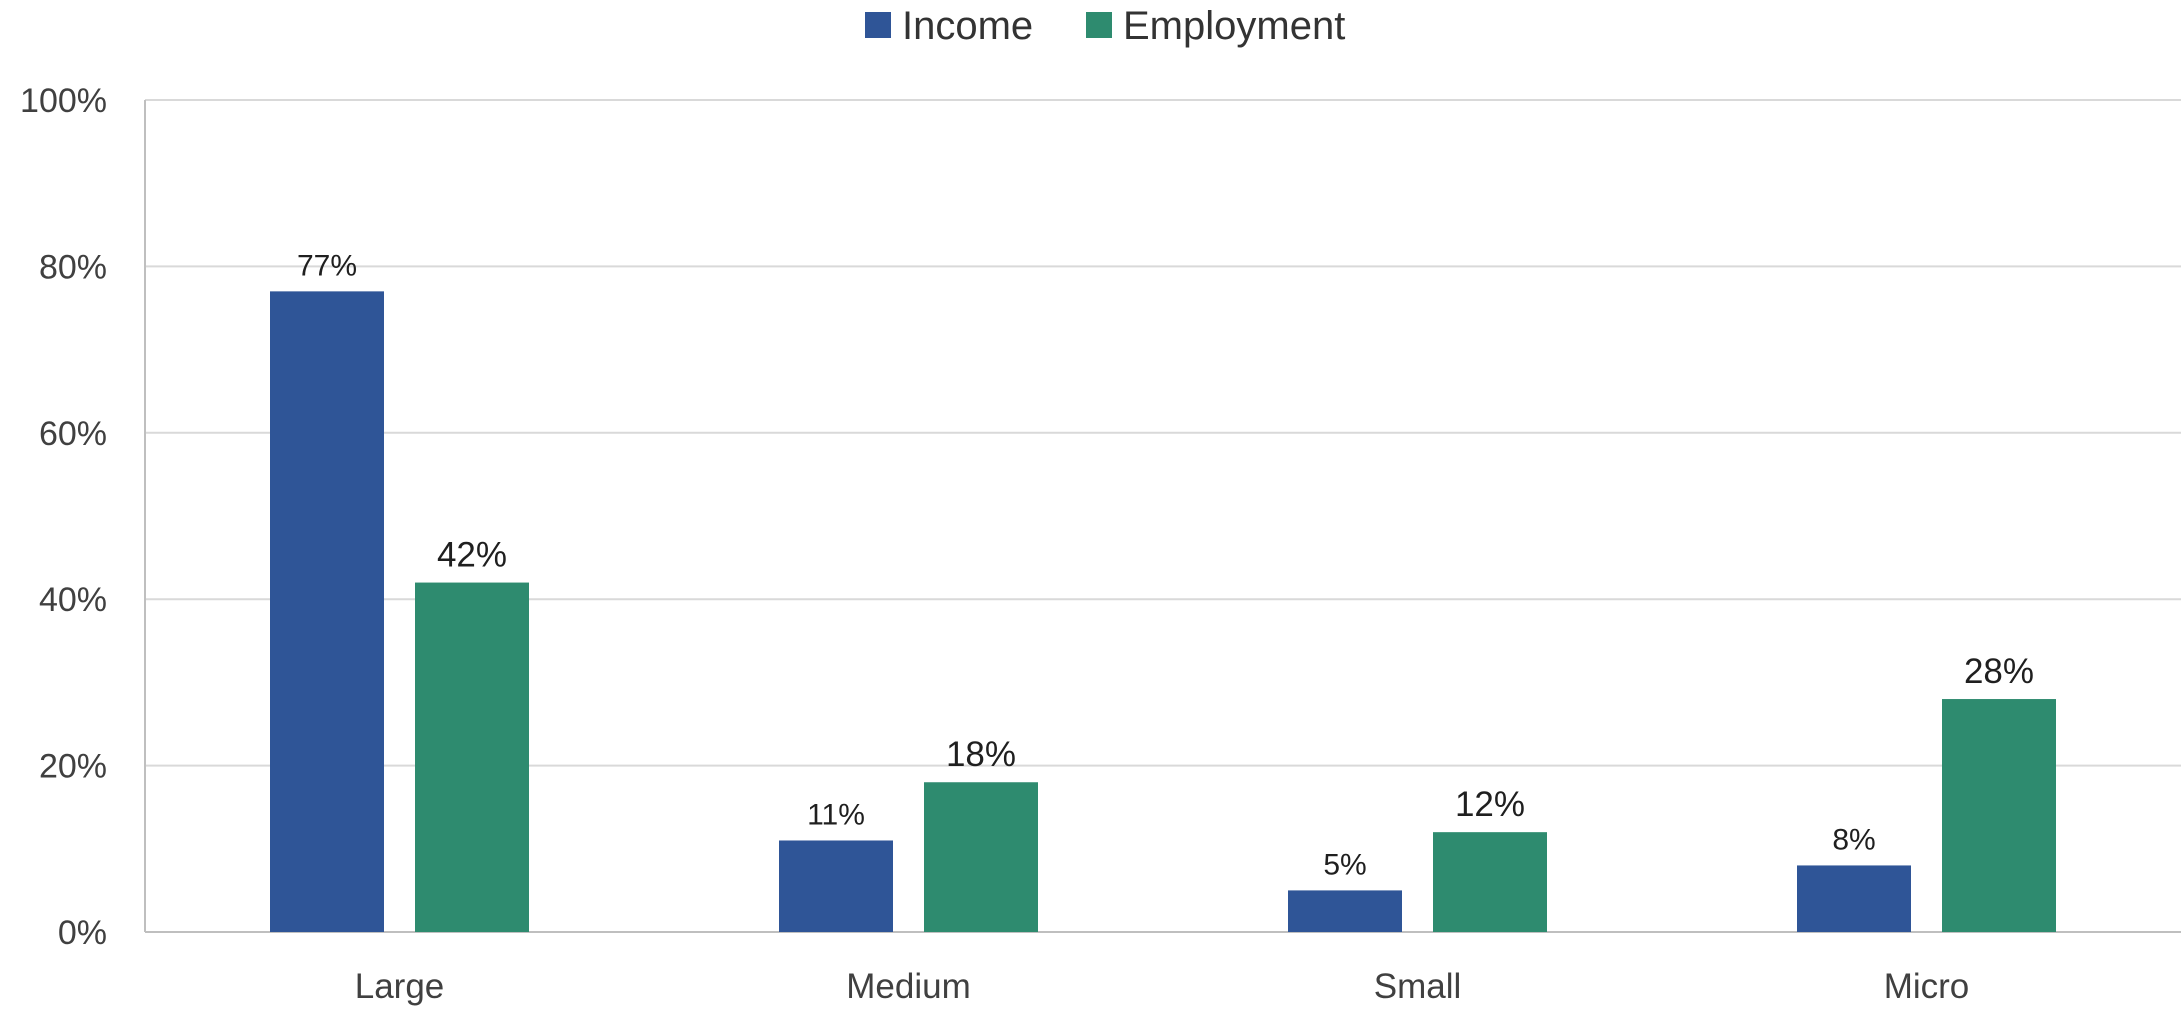  Describe the element at coordinates (1162, 986) in the screenshot. I see `x-axis-ticks: Large Medium Small Micro` at that location.